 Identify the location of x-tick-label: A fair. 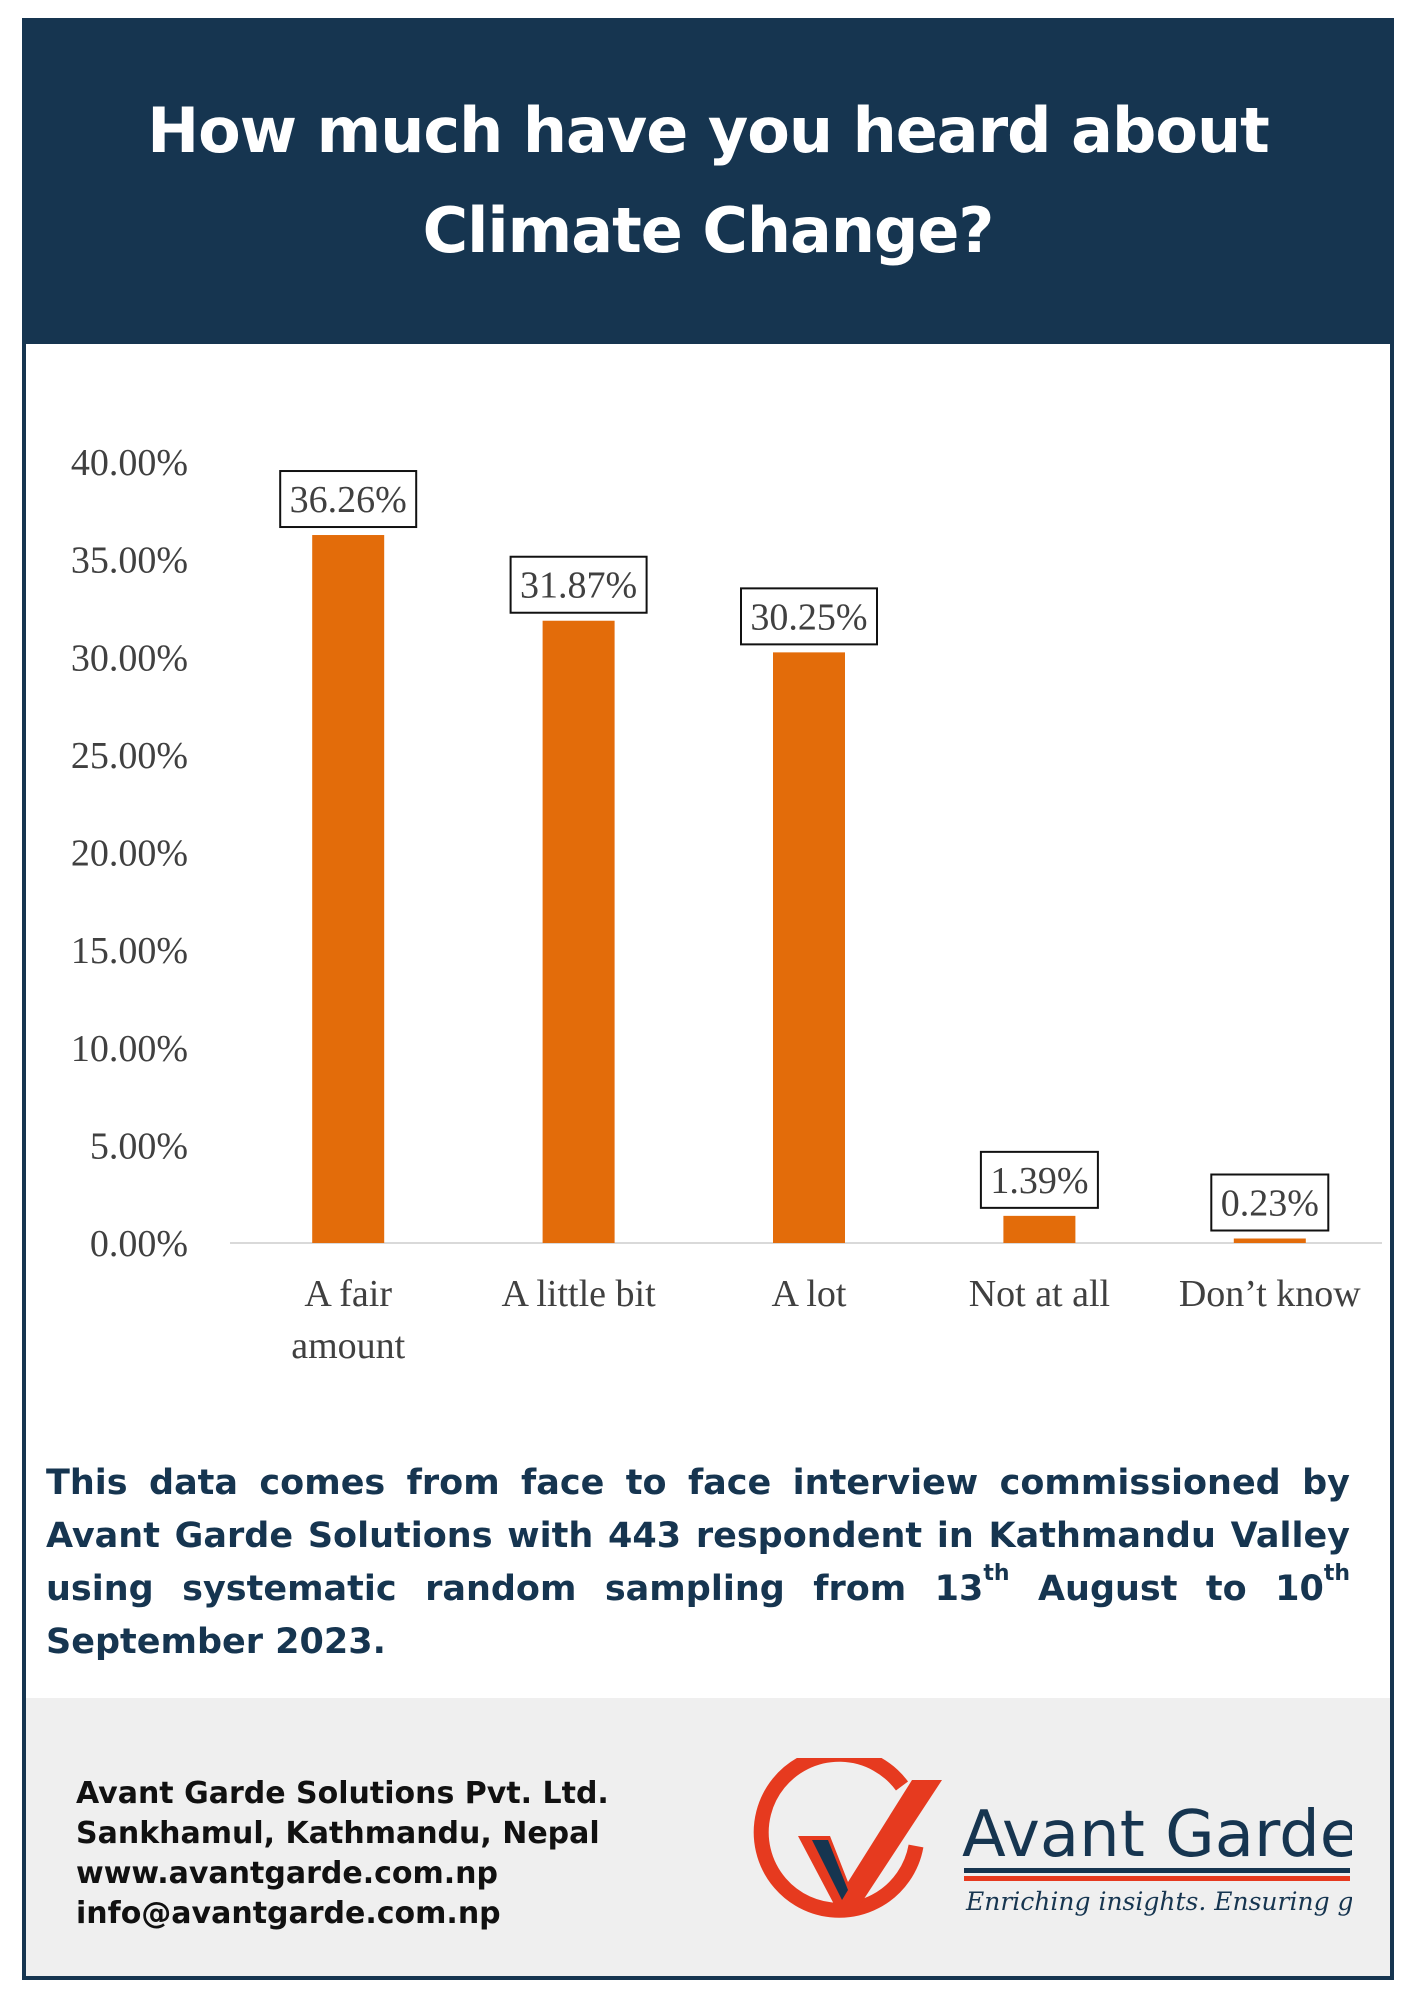
(348, 1294).